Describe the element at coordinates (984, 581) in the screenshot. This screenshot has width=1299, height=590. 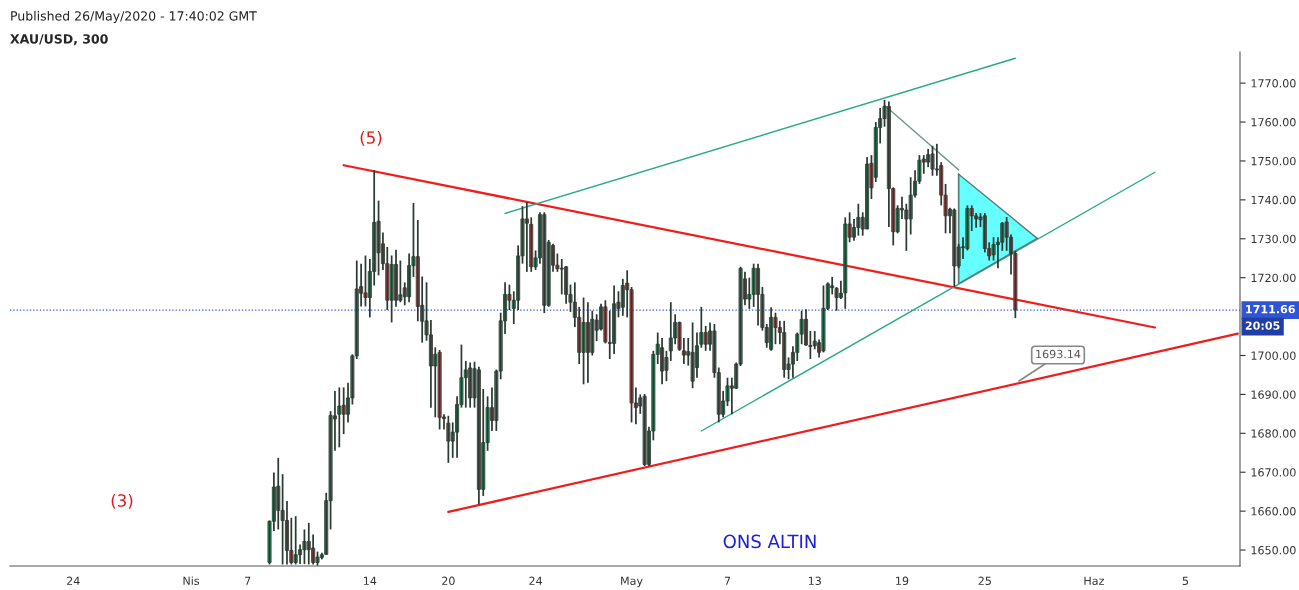
I see `x-tick-label: 25` at that location.